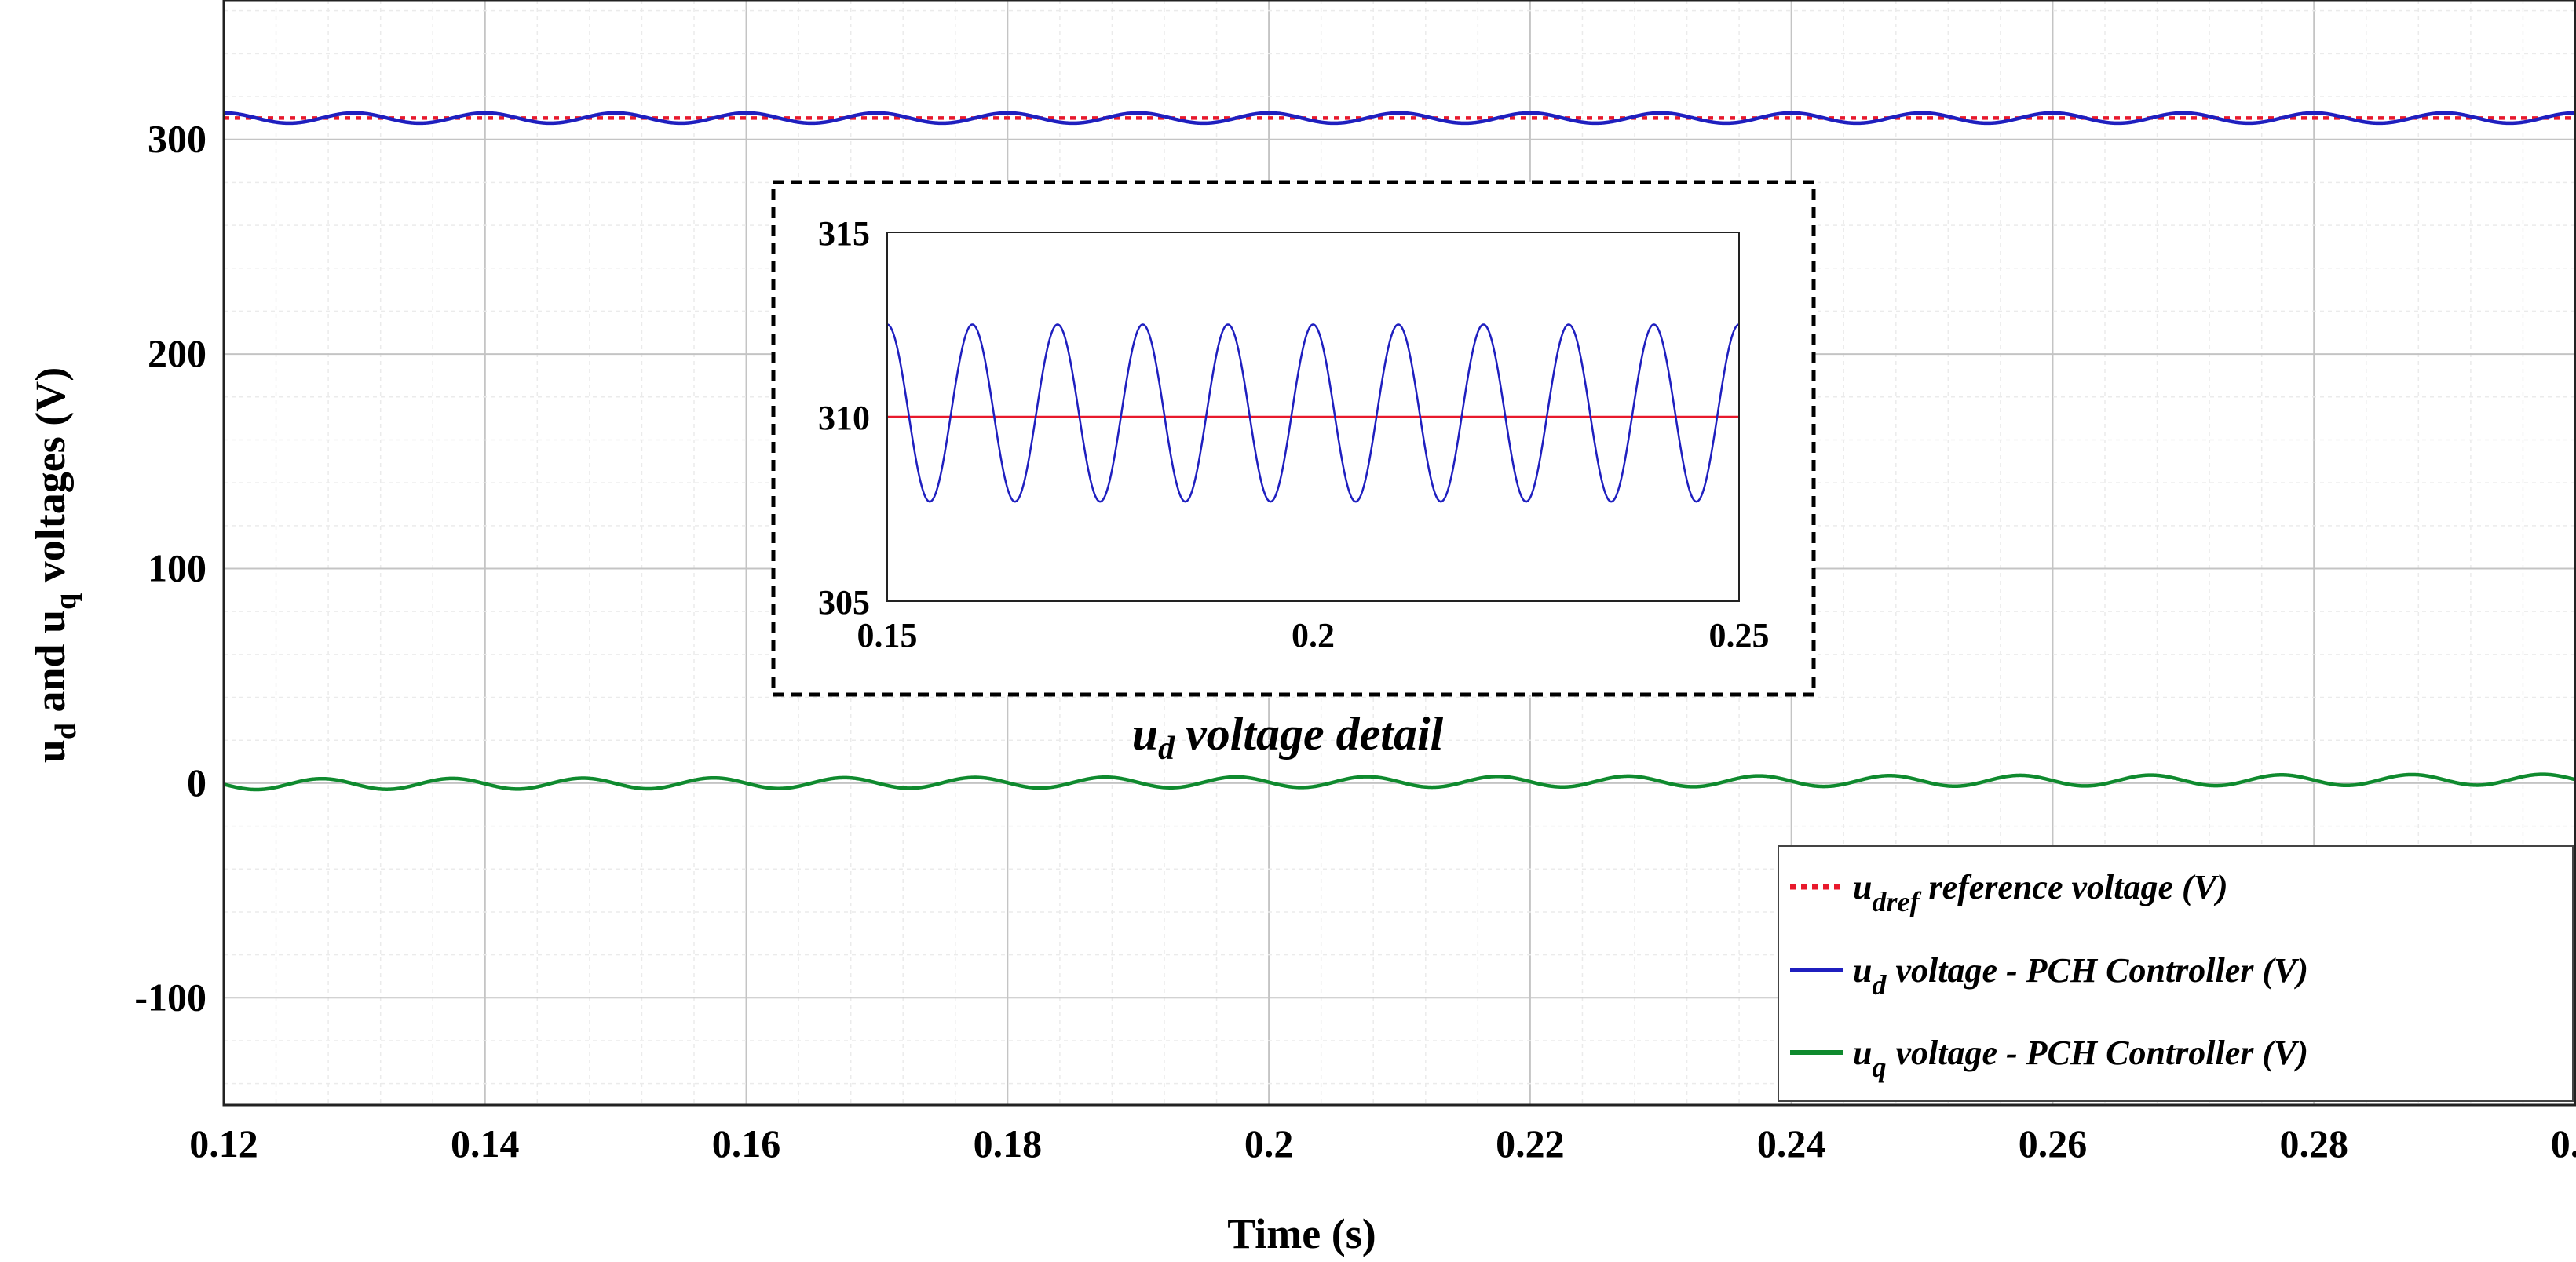 The image size is (2576, 1262). I want to click on legend-udref-subscript: dref, so click(1897, 901).